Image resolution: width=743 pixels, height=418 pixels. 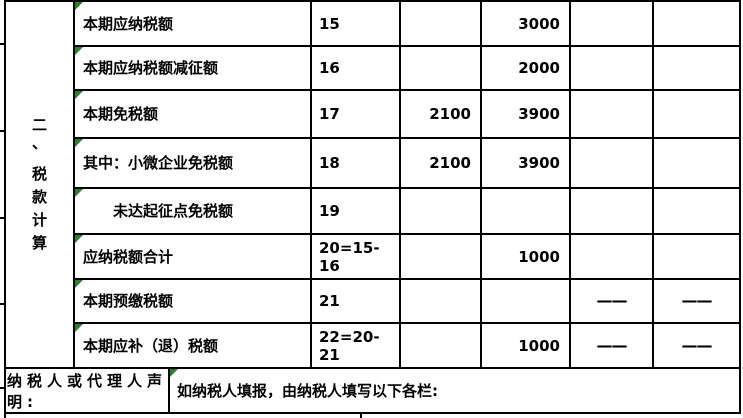 What do you see at coordinates (39, 125) in the screenshot?
I see `section-title-char: 二` at bounding box center [39, 125].